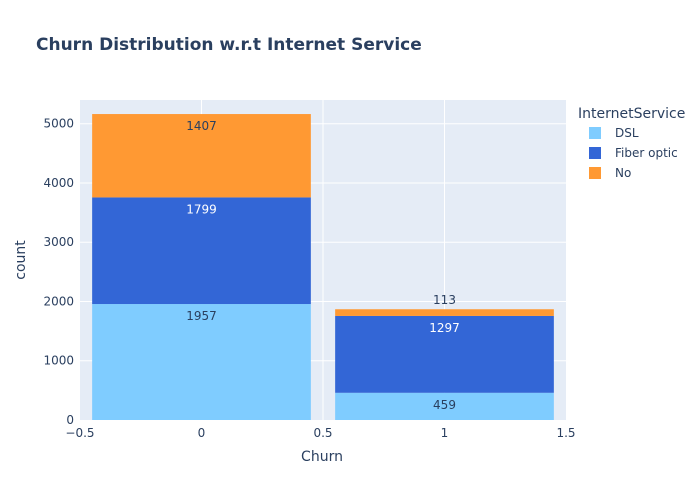 The height and width of the screenshot is (500, 700). Describe the element at coordinates (58, 183) in the screenshot. I see `y-tick-label: 4000` at that location.